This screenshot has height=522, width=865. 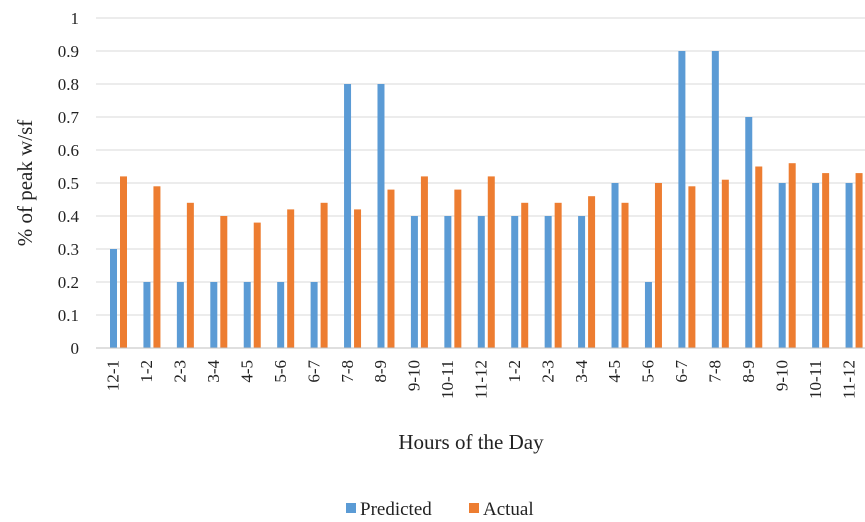 I want to click on y-tick-label: 1, so click(x=75, y=18).